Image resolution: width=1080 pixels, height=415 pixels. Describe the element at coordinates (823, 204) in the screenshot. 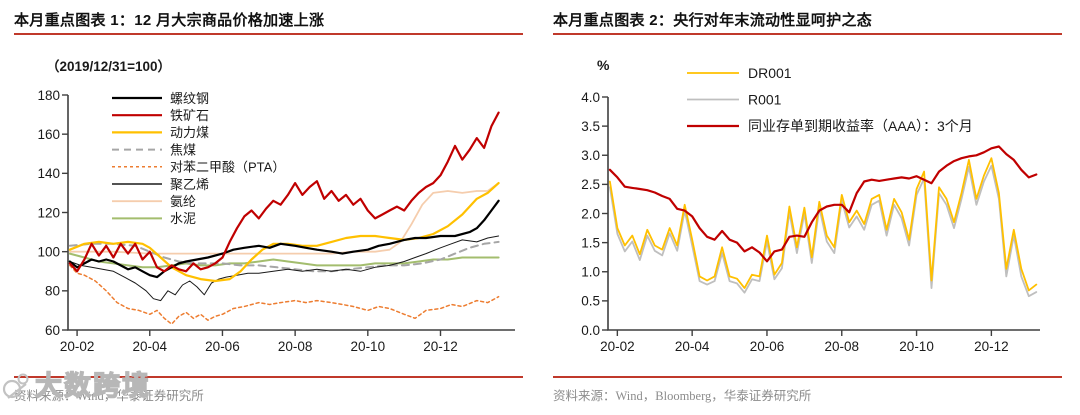

I see `series-line-同业存单到期收益率（AAA）：3个月` at that location.